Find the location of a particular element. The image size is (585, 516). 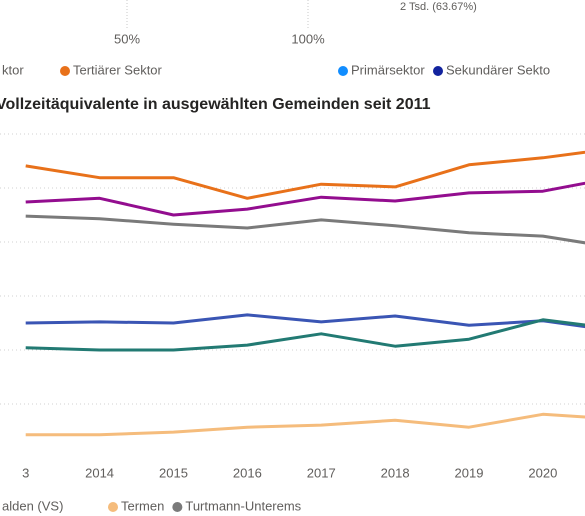

top-tick: 100% is located at coordinates (308, 38).